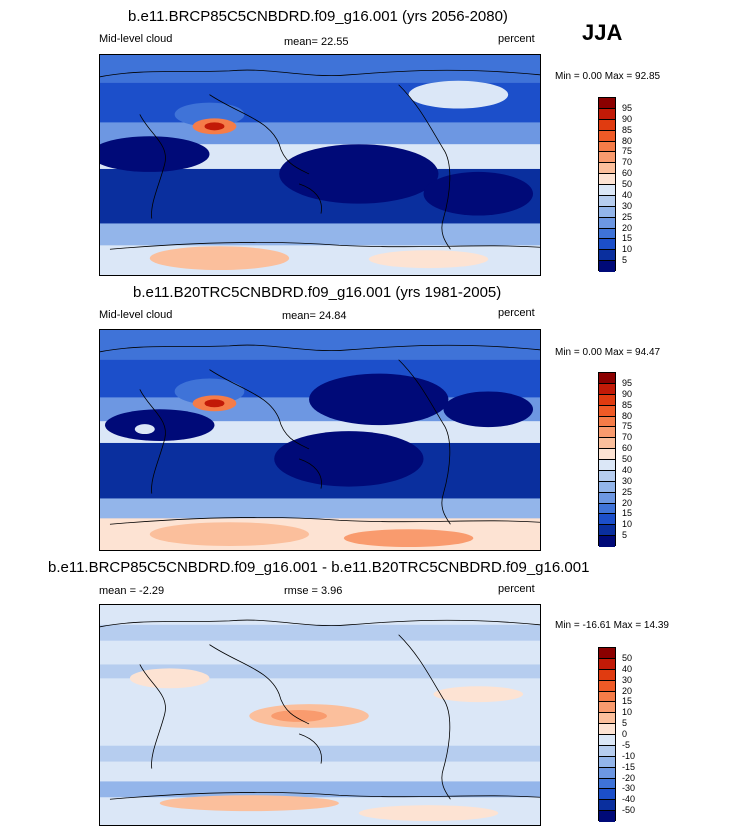  What do you see at coordinates (629, 788) in the screenshot?
I see `colorbar-label: -30` at bounding box center [629, 788].